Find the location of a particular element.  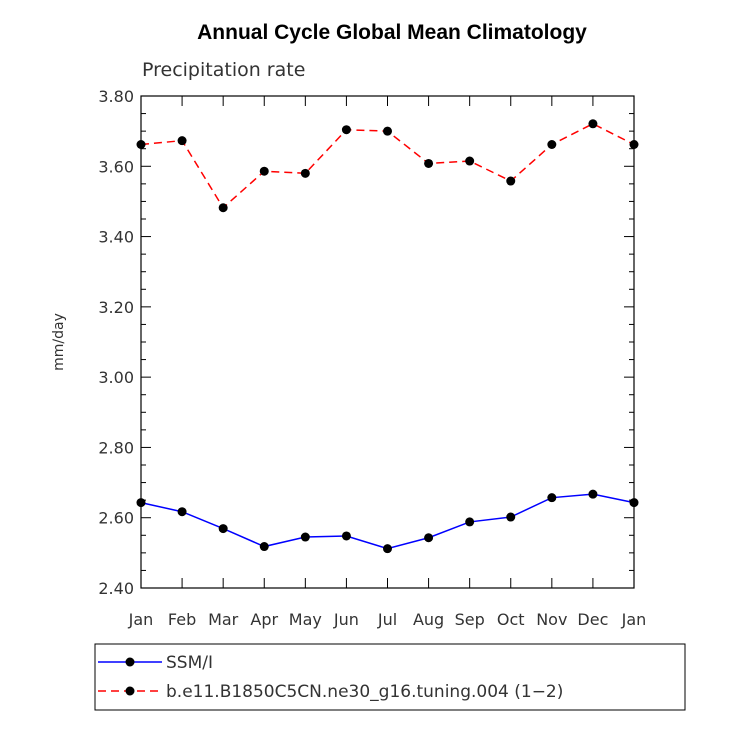

x-tick-label: May is located at coordinates (305, 619).